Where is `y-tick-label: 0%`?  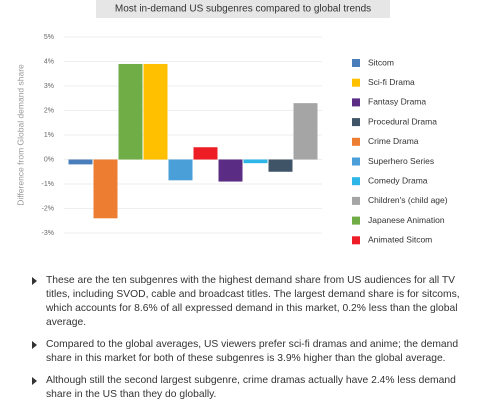
y-tick-label: 0% is located at coordinates (49, 159).